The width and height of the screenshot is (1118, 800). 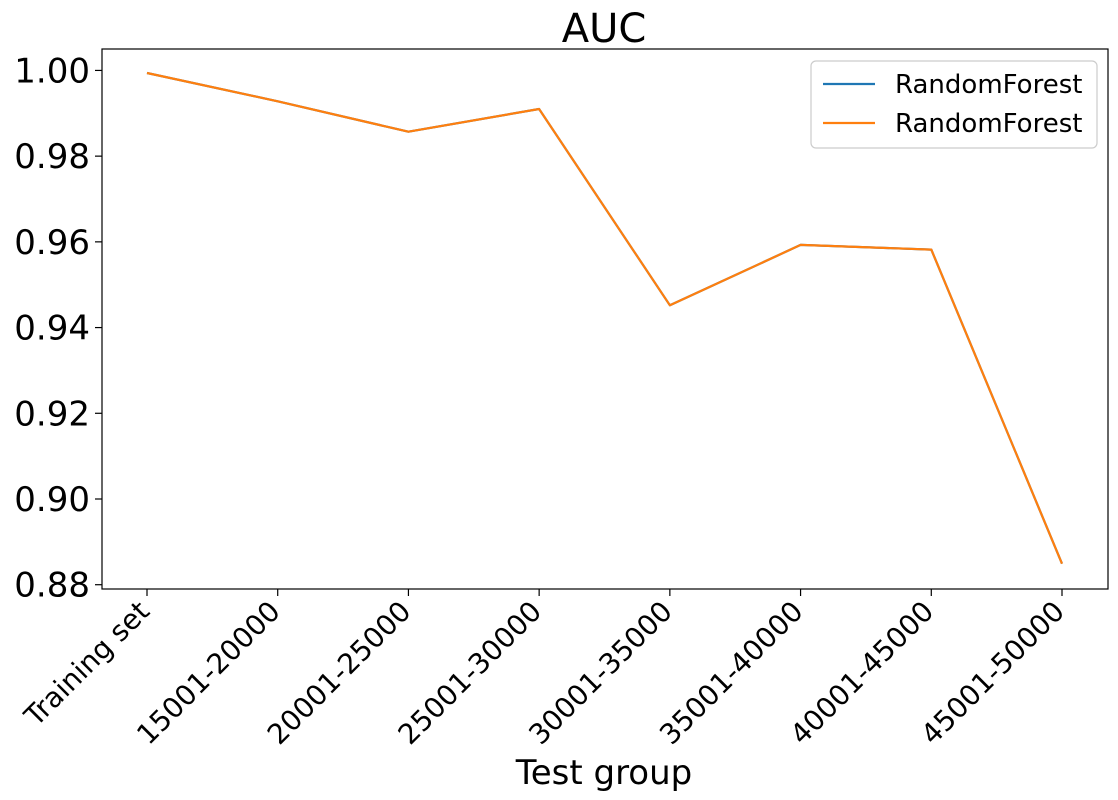 I want to click on y-axis-ticks: 0.88 0.90 0.92 0.94 0.96 0.98 1.00, so click(x=58, y=328).